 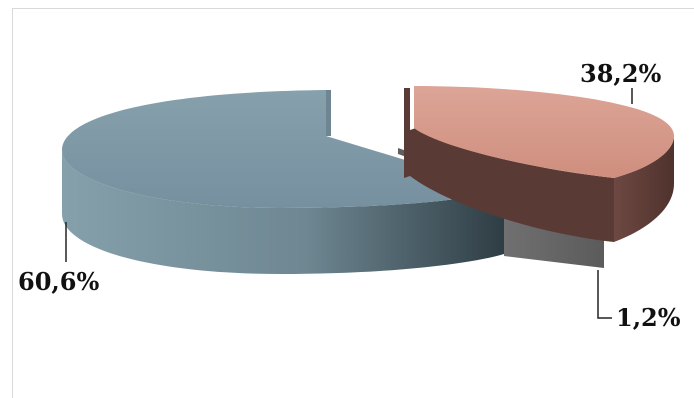 What do you see at coordinates (544, 132) in the screenshot?
I see `slice-38-2-top` at bounding box center [544, 132].